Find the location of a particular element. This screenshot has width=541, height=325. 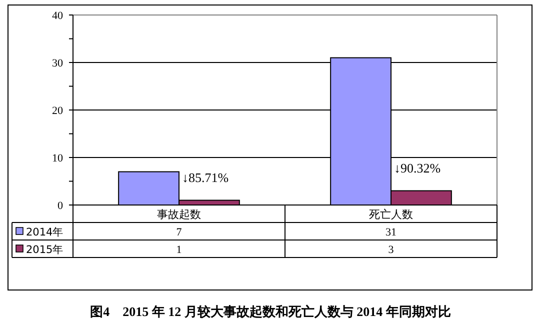

legend-label: 2014年 is located at coordinates (45, 232).